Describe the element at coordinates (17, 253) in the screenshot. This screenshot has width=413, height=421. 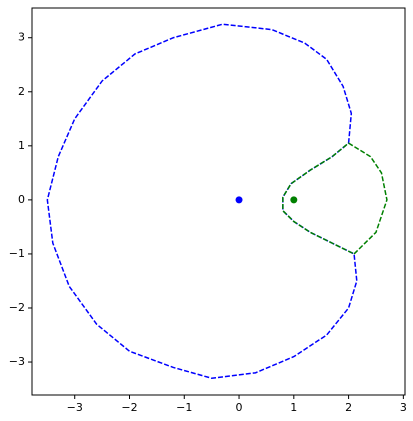
I see `y-tick-label: −1` at that location.